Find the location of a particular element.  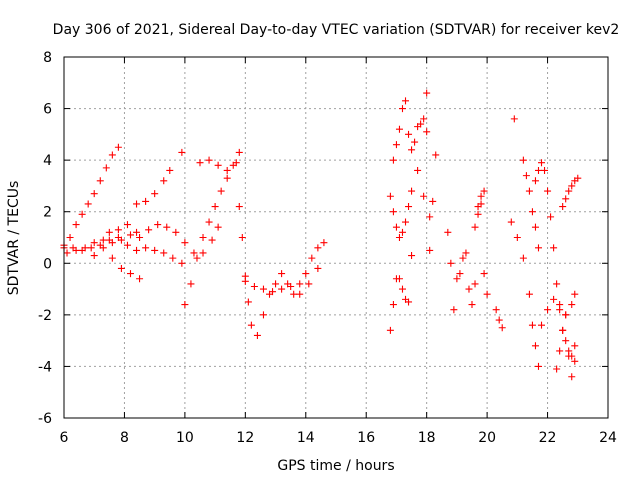

y-tick-label: -2 is located at coordinates (45, 316).